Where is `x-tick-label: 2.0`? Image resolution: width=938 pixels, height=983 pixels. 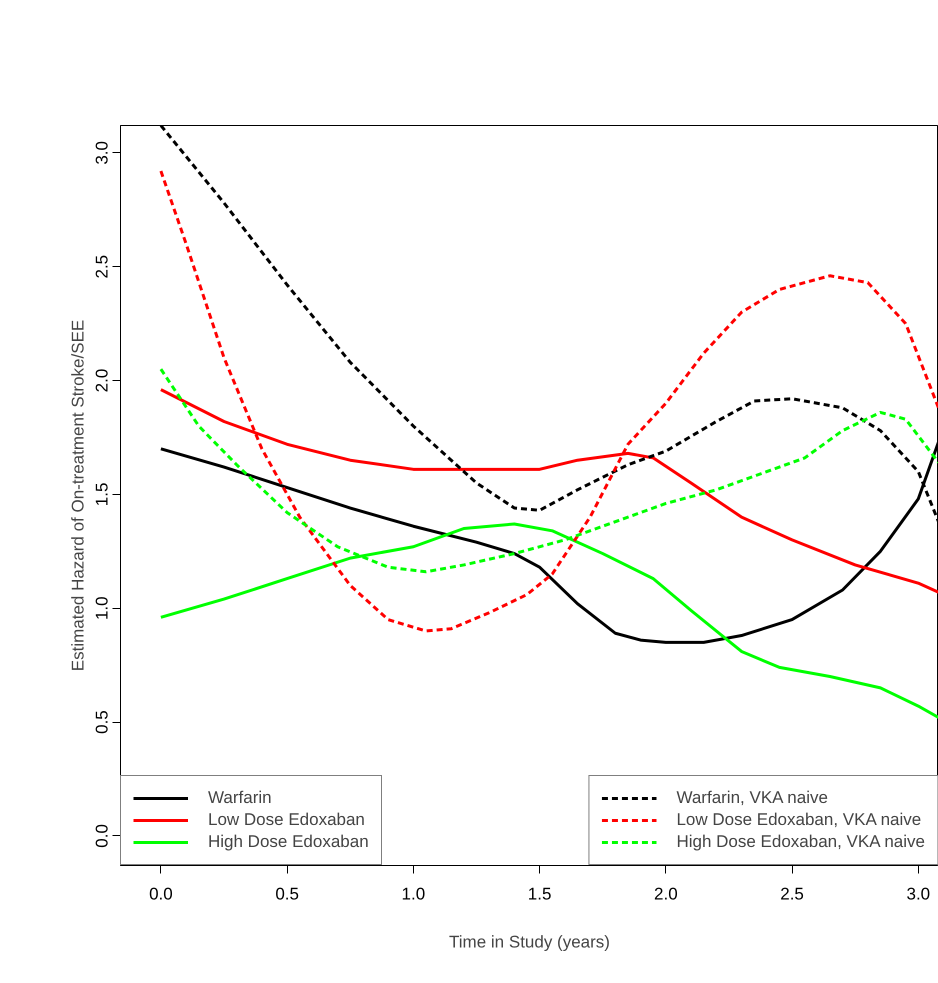 x-tick-label: 2.0 is located at coordinates (666, 894).